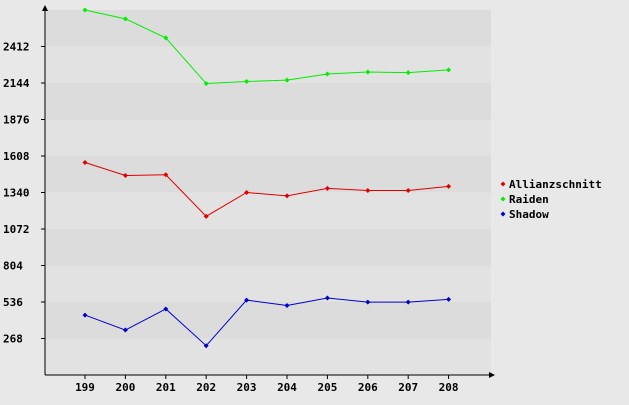 The width and height of the screenshot is (629, 405). I want to click on legend: Allianzschnitt Raiden Shadow, so click(551, 199).